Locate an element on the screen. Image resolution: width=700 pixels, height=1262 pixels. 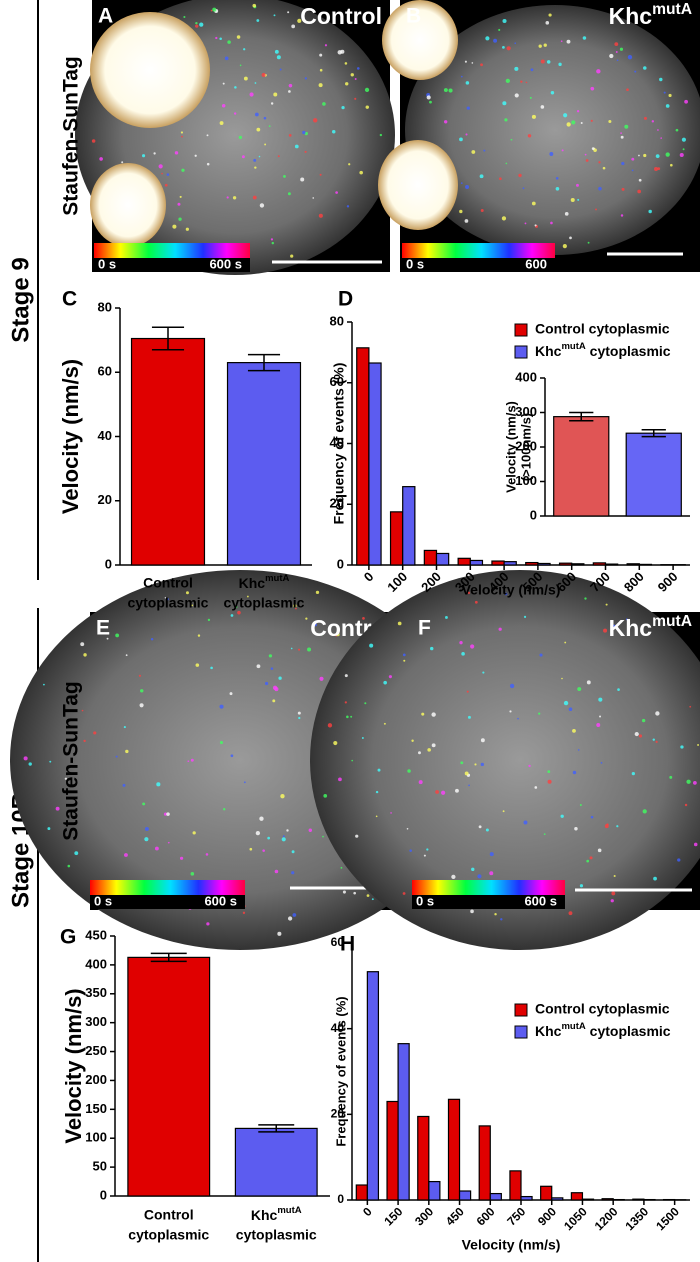
y-tick-label: 400 is located at coordinates (526, 376).